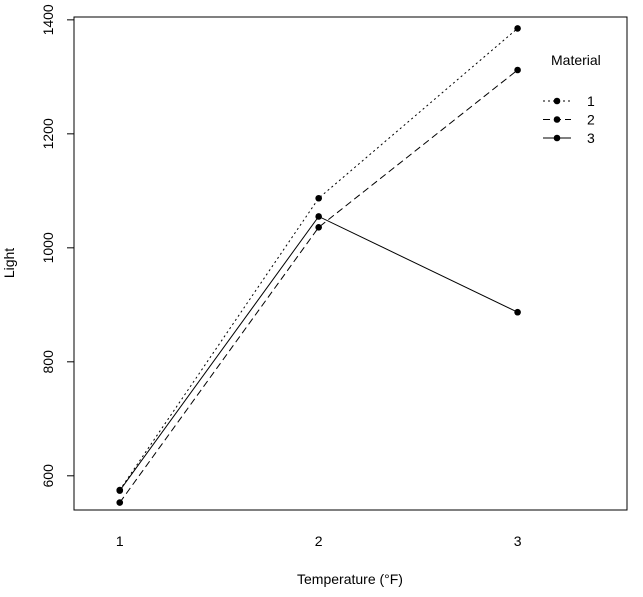 The width and height of the screenshot is (643, 597). I want to click on y-tick-label: 600, so click(48, 476).